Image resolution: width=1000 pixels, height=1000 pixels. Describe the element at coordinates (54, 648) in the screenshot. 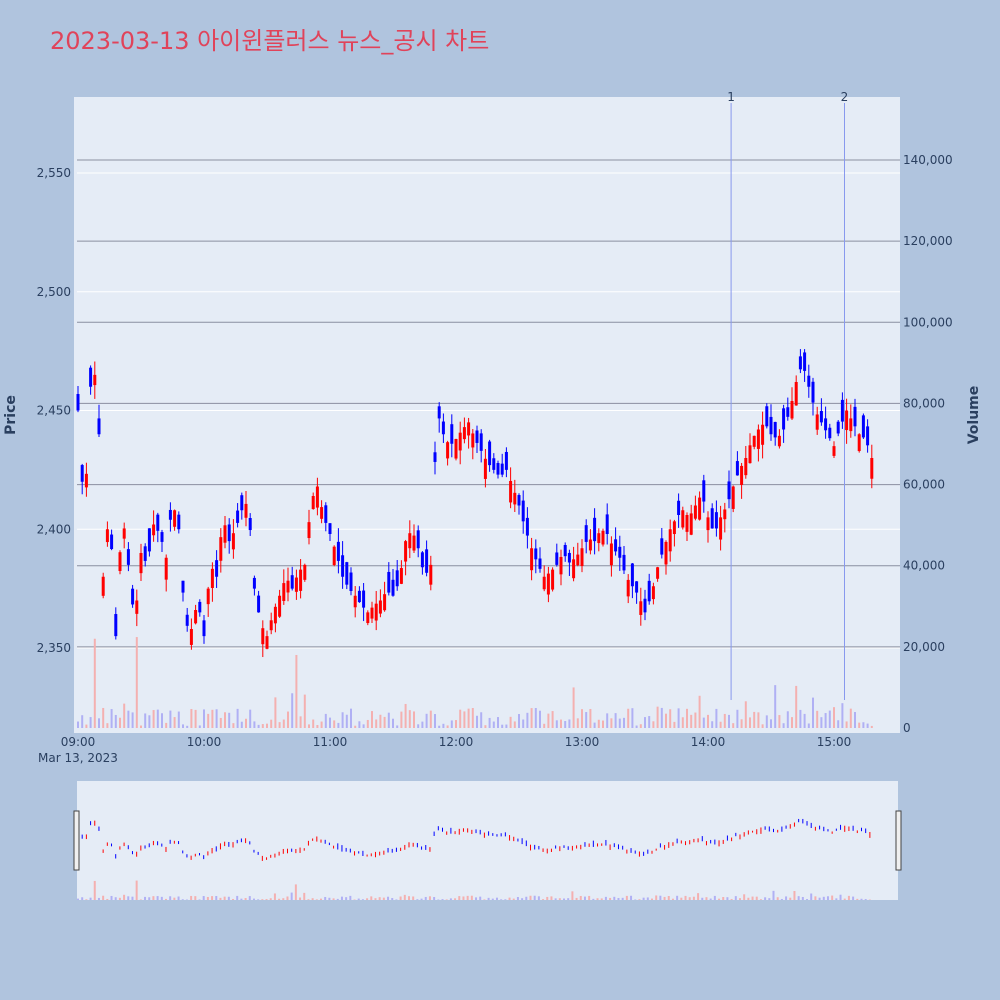

I see `price-tick-label: 2,350` at that location.